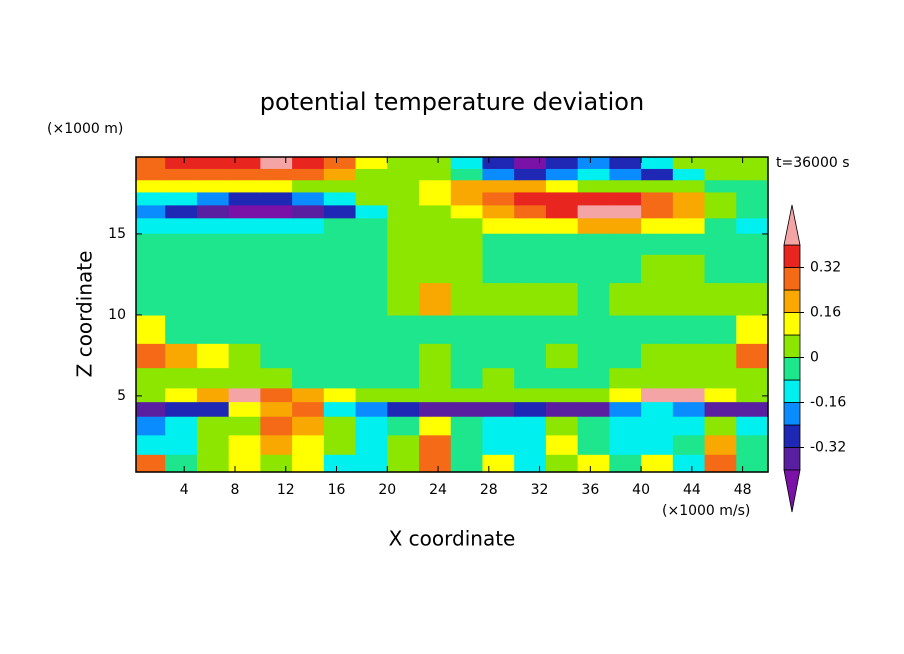  I want to click on x-tick-label: 40, so click(641, 490).